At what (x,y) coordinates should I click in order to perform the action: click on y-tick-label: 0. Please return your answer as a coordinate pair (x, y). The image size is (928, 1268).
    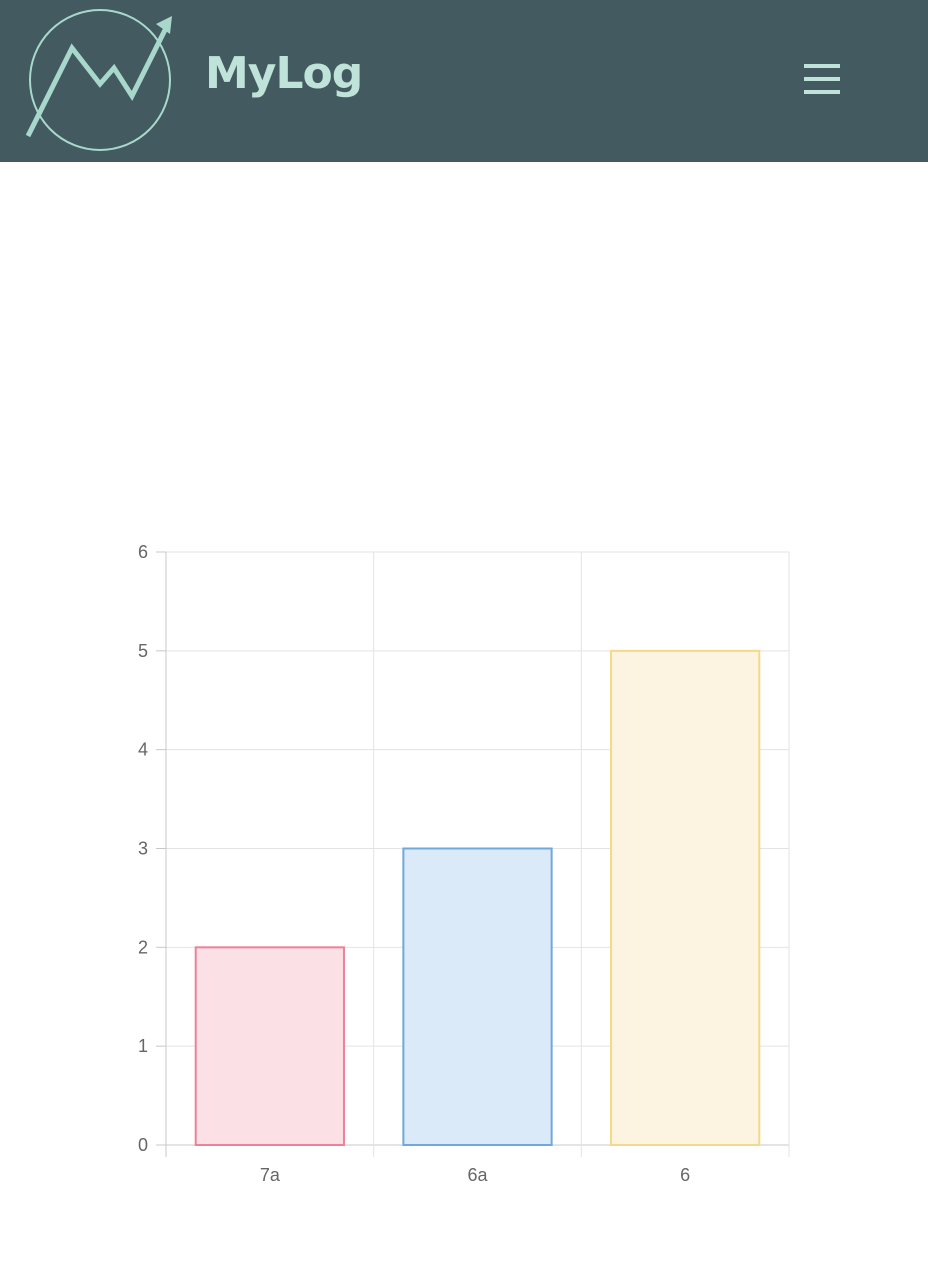
    Looking at the image, I should click on (143, 1145).